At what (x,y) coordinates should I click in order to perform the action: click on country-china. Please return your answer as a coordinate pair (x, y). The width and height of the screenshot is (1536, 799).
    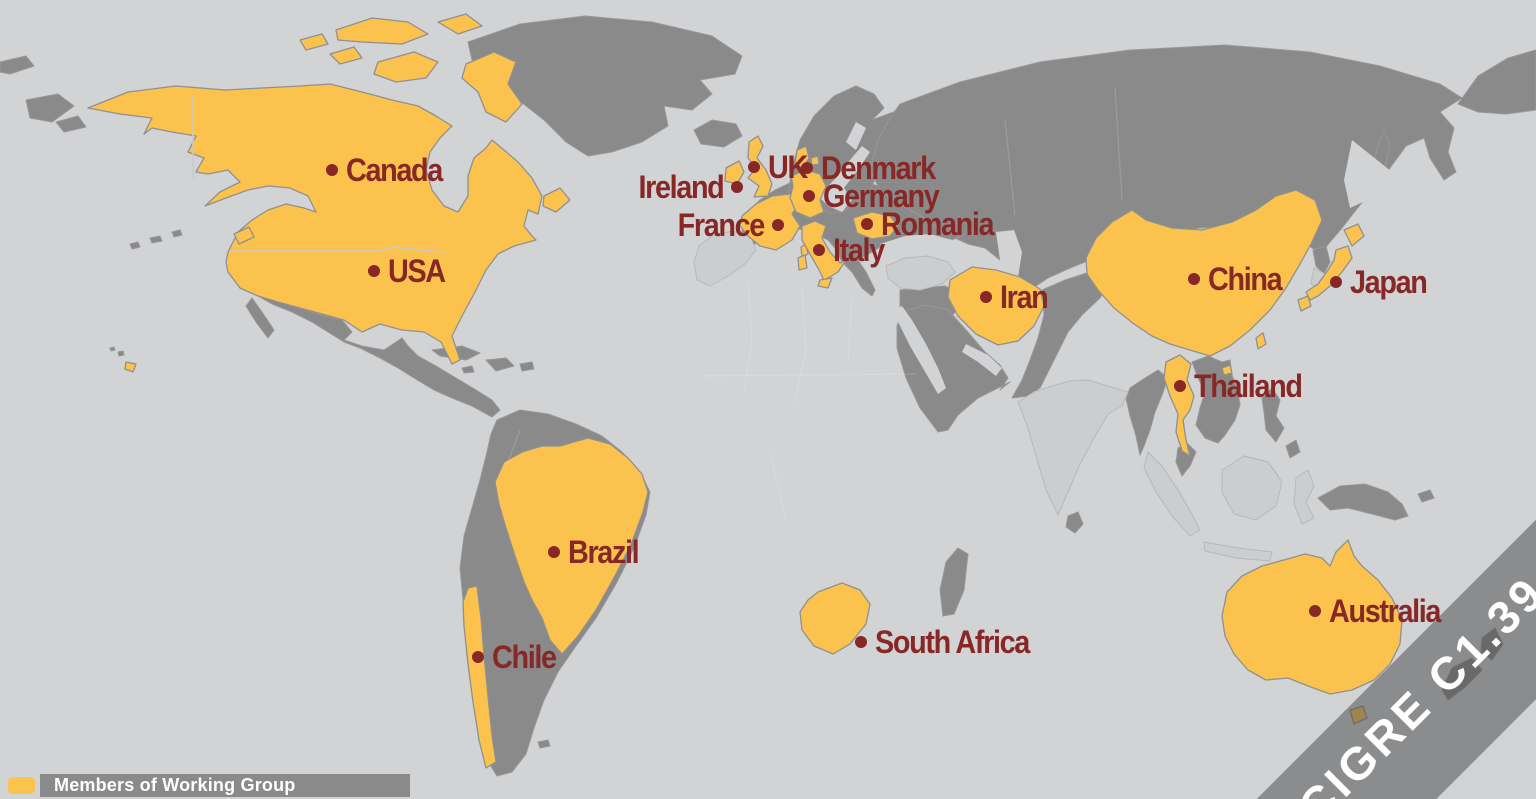
    Looking at the image, I should click on (1204, 273).